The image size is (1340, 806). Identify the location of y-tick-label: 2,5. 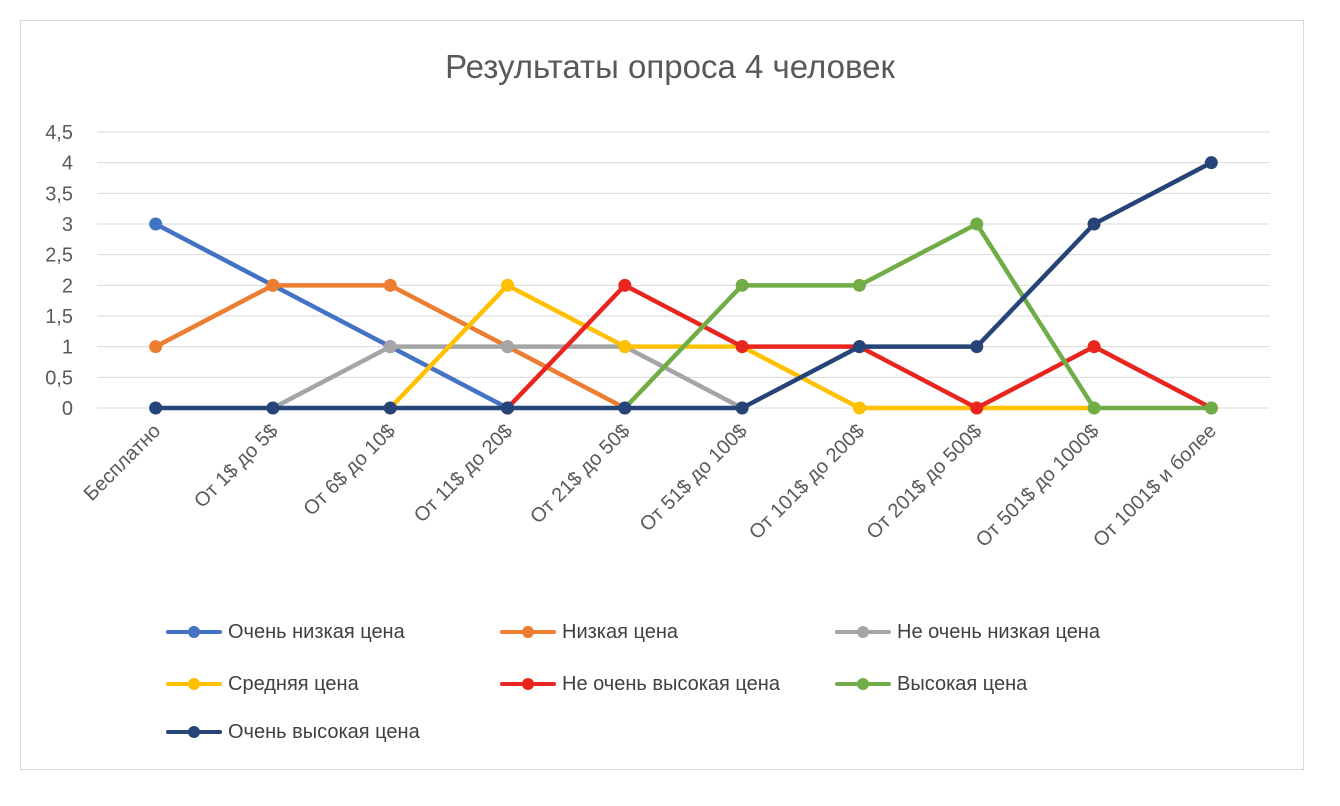
(59, 256).